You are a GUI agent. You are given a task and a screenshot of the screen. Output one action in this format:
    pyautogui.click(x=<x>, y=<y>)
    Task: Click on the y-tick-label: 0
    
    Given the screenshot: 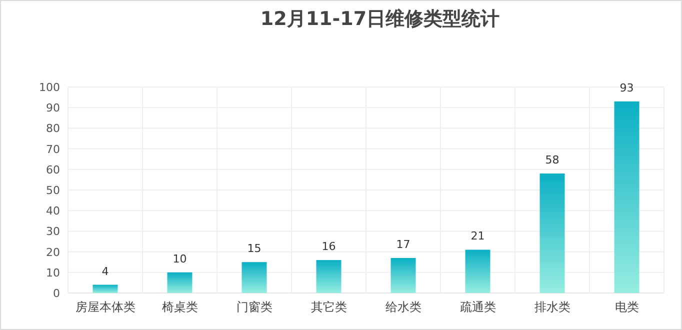 What is the action you would take?
    pyautogui.click(x=56, y=293)
    